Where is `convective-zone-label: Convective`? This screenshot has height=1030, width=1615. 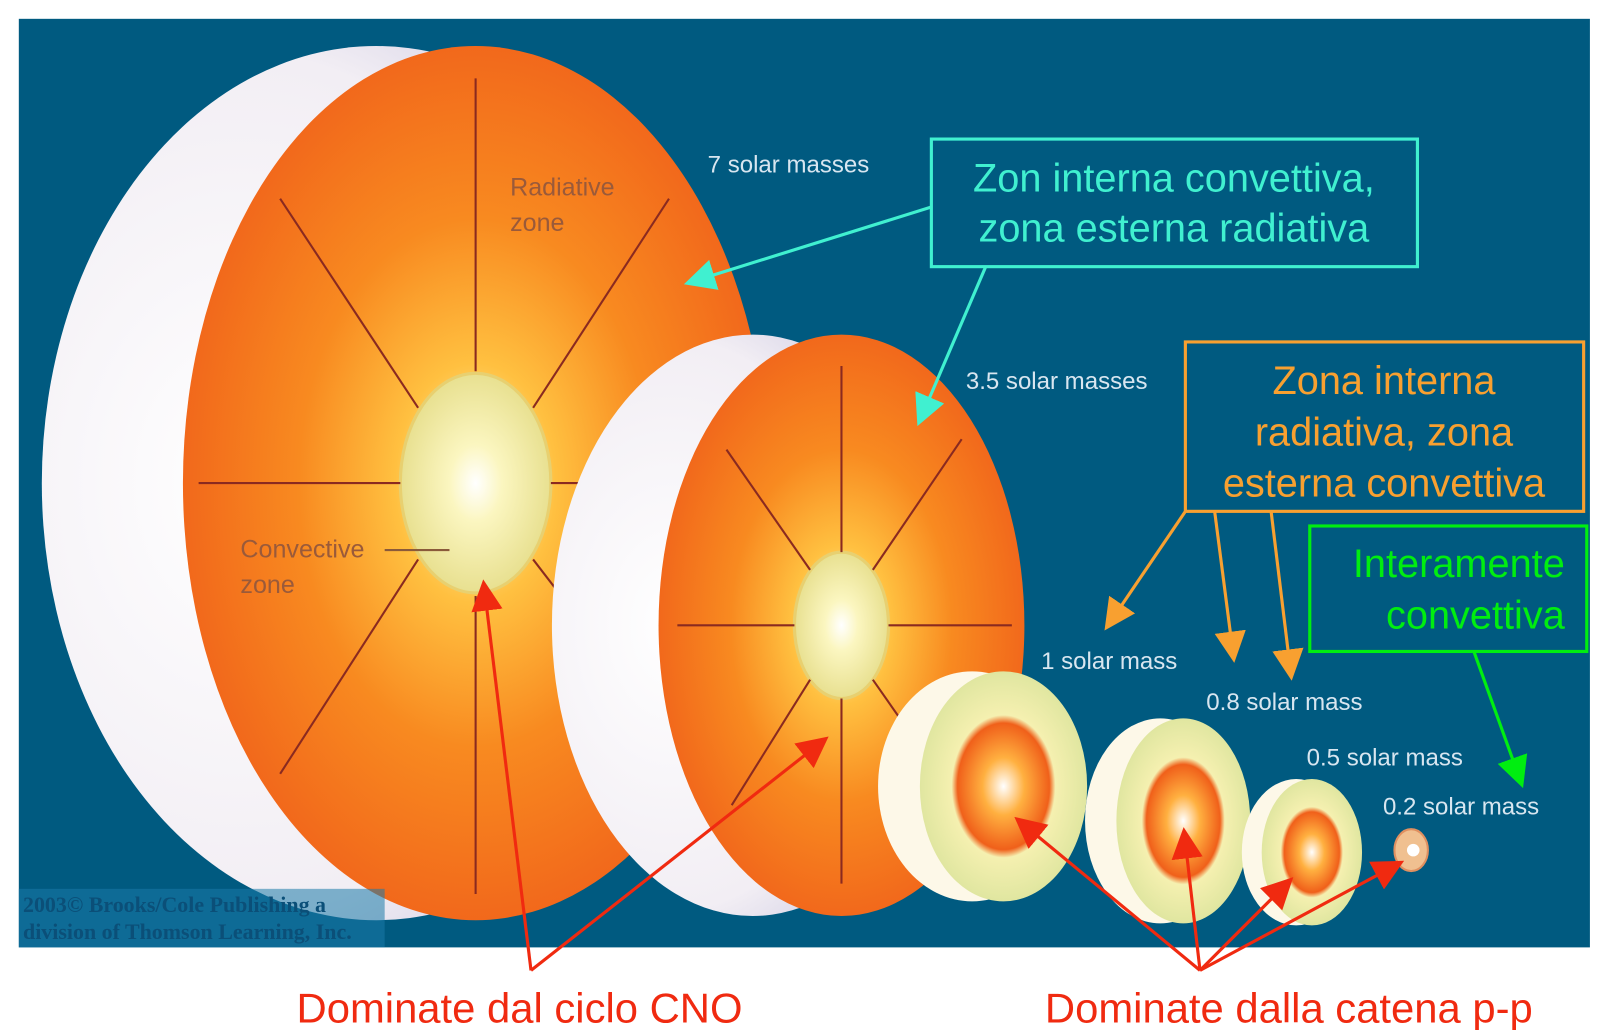
convective-zone-label: Convective is located at coordinates (302, 549).